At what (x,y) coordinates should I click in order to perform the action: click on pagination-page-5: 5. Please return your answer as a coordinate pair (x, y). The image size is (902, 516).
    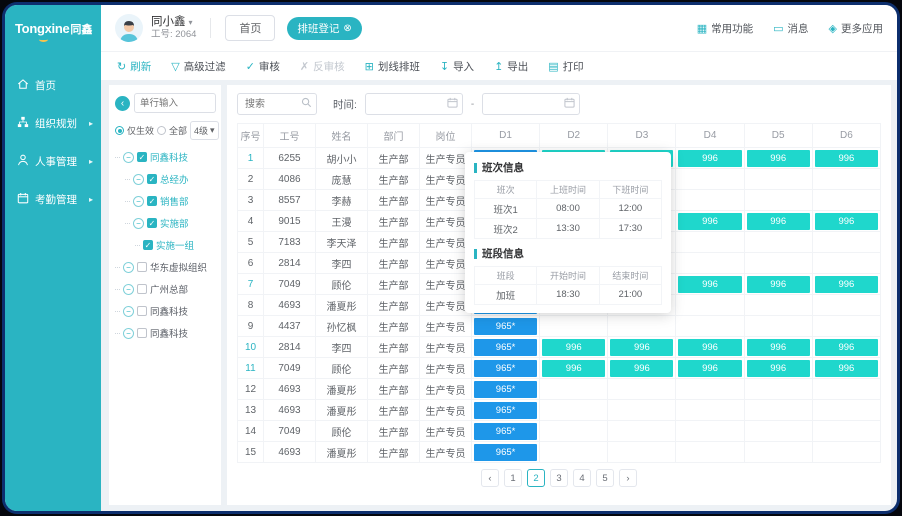
    Looking at the image, I should click on (605, 478).